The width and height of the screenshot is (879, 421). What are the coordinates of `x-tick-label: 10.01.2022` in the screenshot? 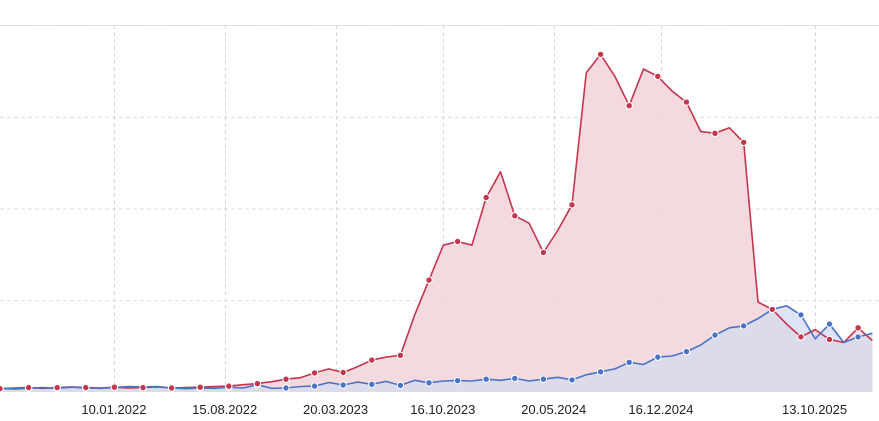 It's located at (113, 409).